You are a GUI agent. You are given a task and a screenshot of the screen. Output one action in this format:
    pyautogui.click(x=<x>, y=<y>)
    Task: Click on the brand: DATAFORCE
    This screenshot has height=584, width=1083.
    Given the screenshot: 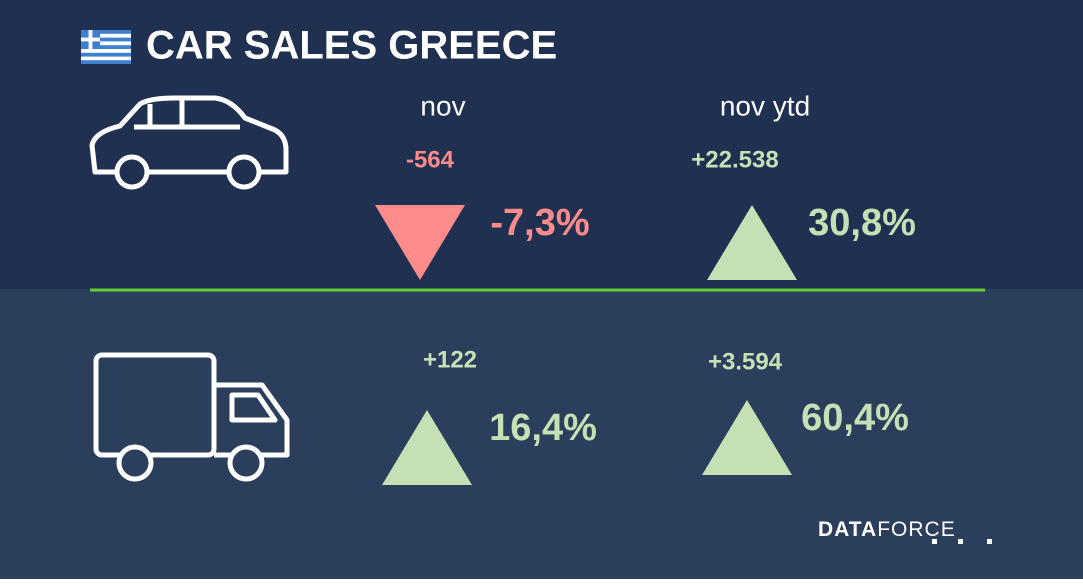 What is the action you would take?
    pyautogui.click(x=887, y=529)
    